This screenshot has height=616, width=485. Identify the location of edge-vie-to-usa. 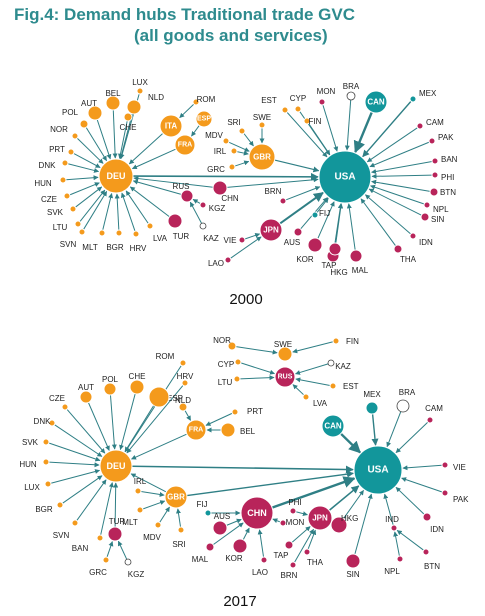
(422, 467).